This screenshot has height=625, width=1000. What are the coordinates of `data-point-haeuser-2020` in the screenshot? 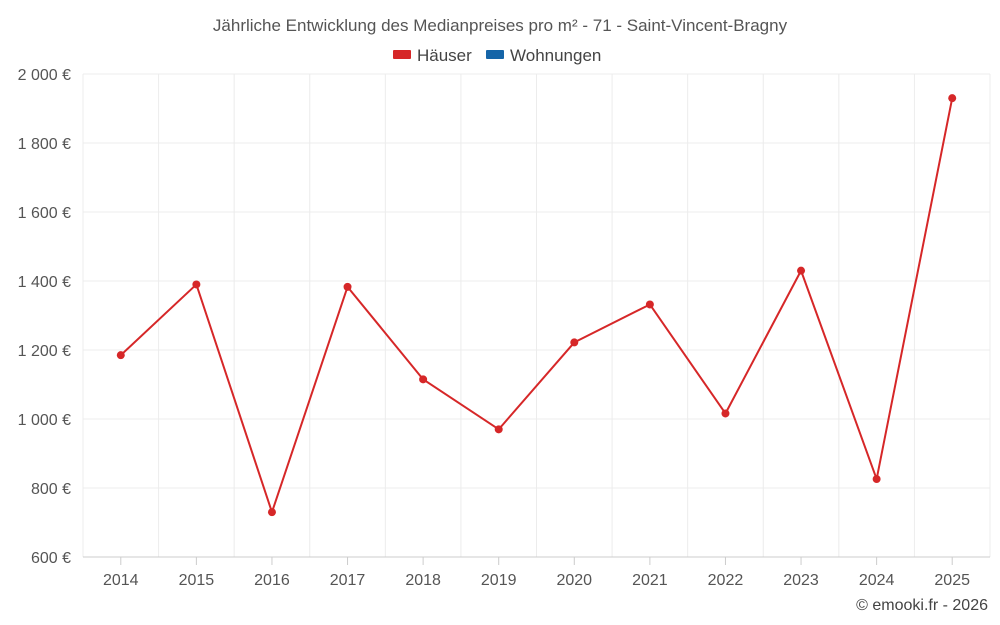 It's located at (574, 342).